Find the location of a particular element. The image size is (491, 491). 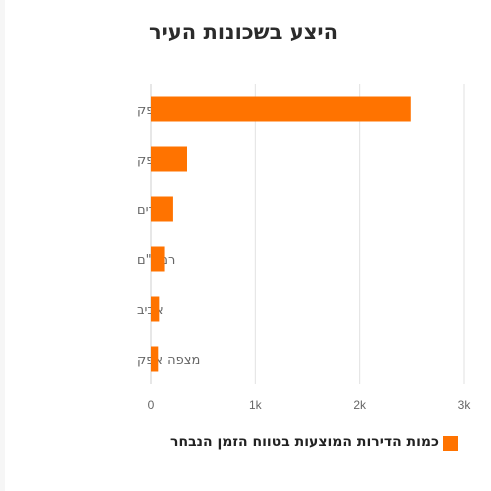

legend-swatch is located at coordinates (450, 443).